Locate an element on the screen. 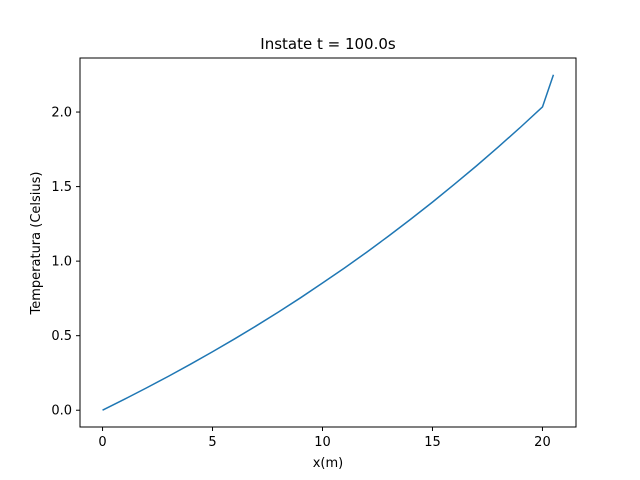 The image size is (640, 480). x-tick-label: 0 is located at coordinates (102, 442).